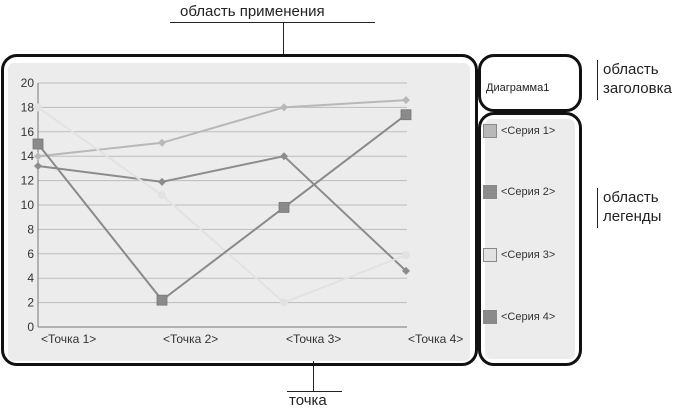  I want to click on y-tick-label: 12, so click(28, 181).